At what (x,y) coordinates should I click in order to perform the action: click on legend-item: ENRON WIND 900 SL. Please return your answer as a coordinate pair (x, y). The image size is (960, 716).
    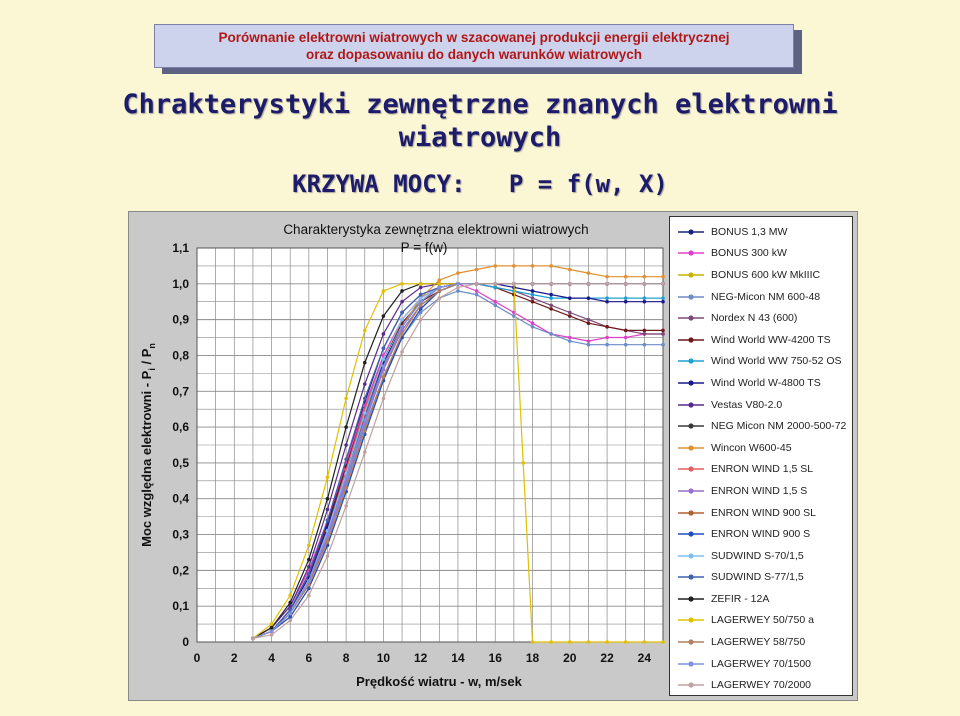
    Looking at the image, I should click on (764, 513).